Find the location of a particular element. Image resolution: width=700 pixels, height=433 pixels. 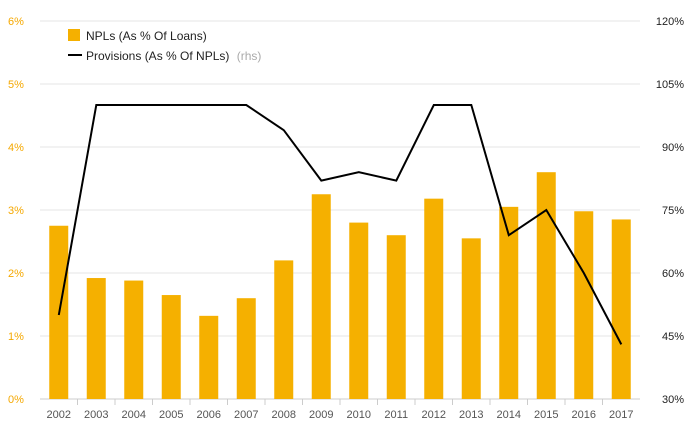

legend-label-provisions-note: (rhs) is located at coordinates (249, 56).